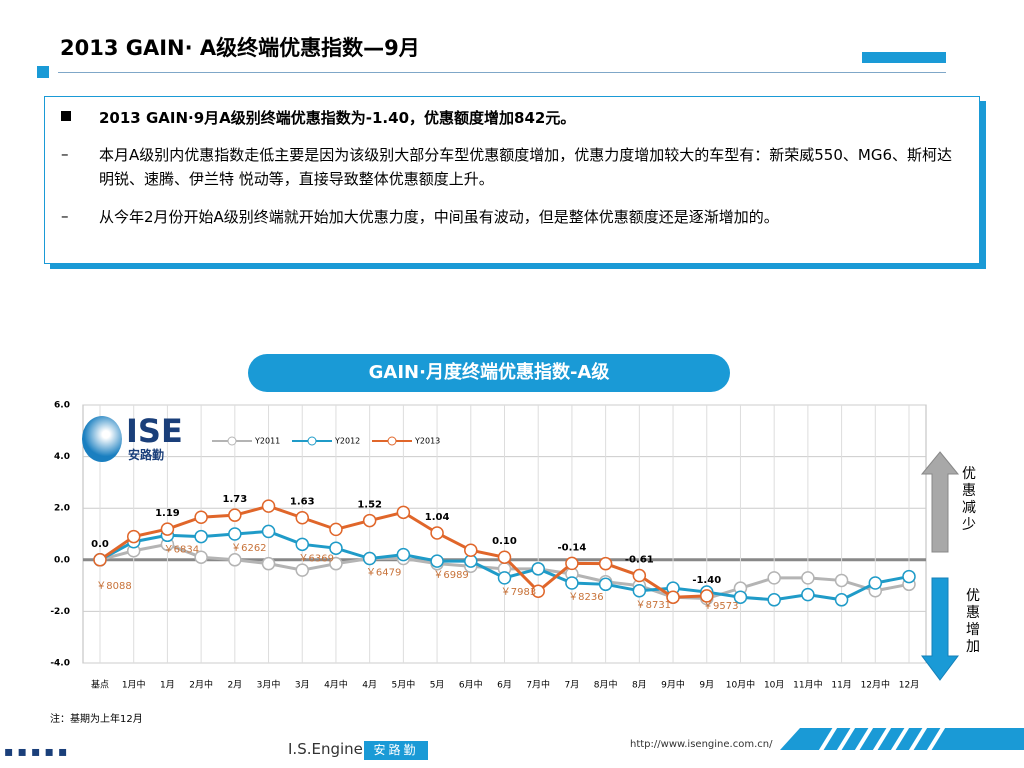 The image size is (1024, 768). Describe the element at coordinates (875, 685) in the screenshot. I see `x-tick-label: 12月中` at that location.